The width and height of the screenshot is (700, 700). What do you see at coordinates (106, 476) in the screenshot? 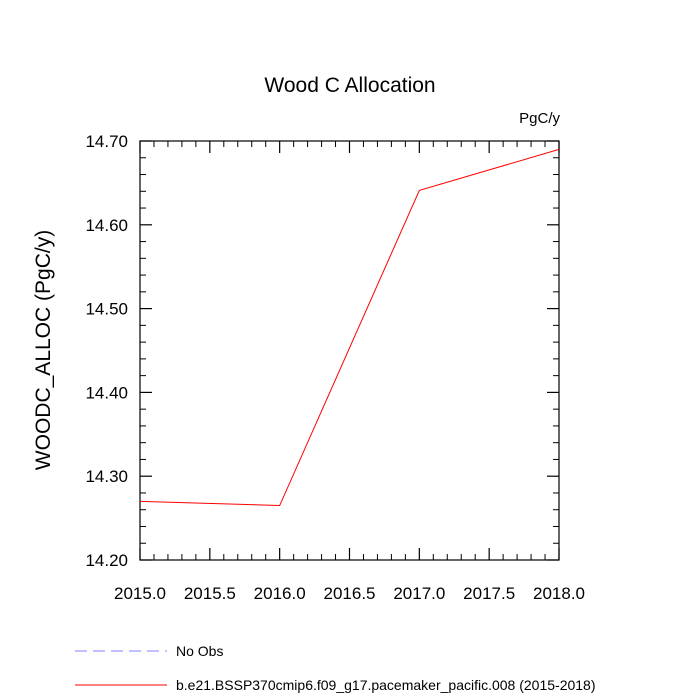
I see `y-tick-label: 14.30` at bounding box center [106, 476].